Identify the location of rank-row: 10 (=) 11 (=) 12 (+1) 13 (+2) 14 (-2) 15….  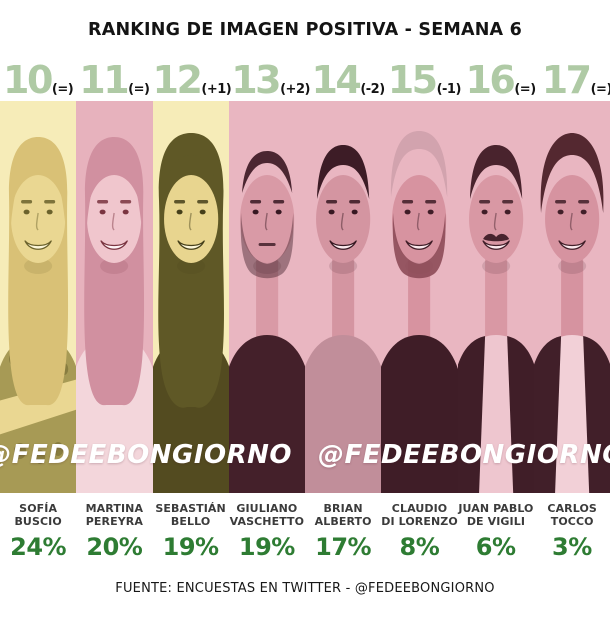
(305, 76).